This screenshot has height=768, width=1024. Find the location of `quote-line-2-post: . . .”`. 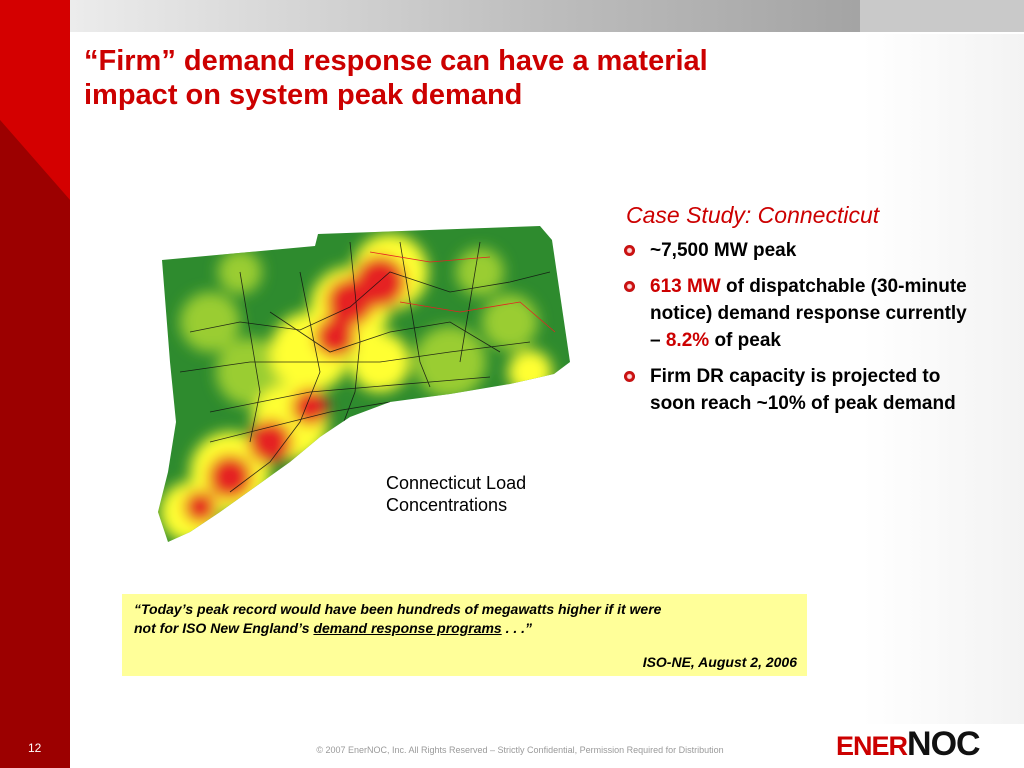

quote-line-2-post: . . .” is located at coordinates (517, 628).